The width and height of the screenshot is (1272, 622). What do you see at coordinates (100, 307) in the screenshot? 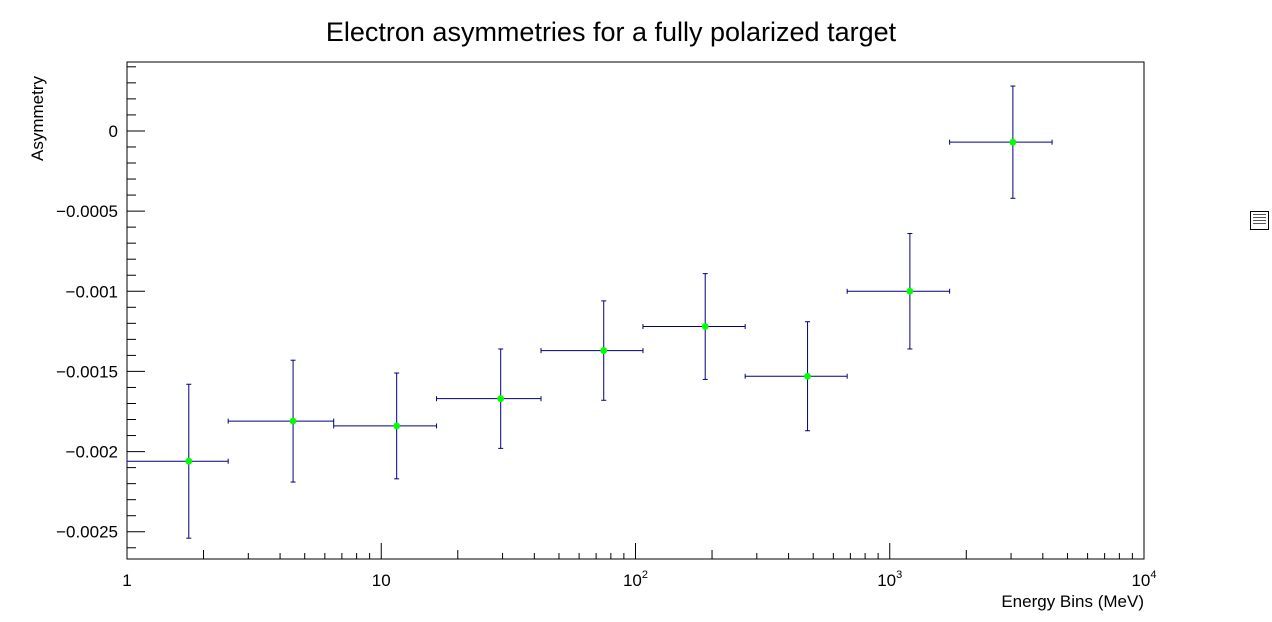
I see `y-axis: 0 −0.0005 −0.001 −0.0015 −0.002 −0.0025` at bounding box center [100, 307].